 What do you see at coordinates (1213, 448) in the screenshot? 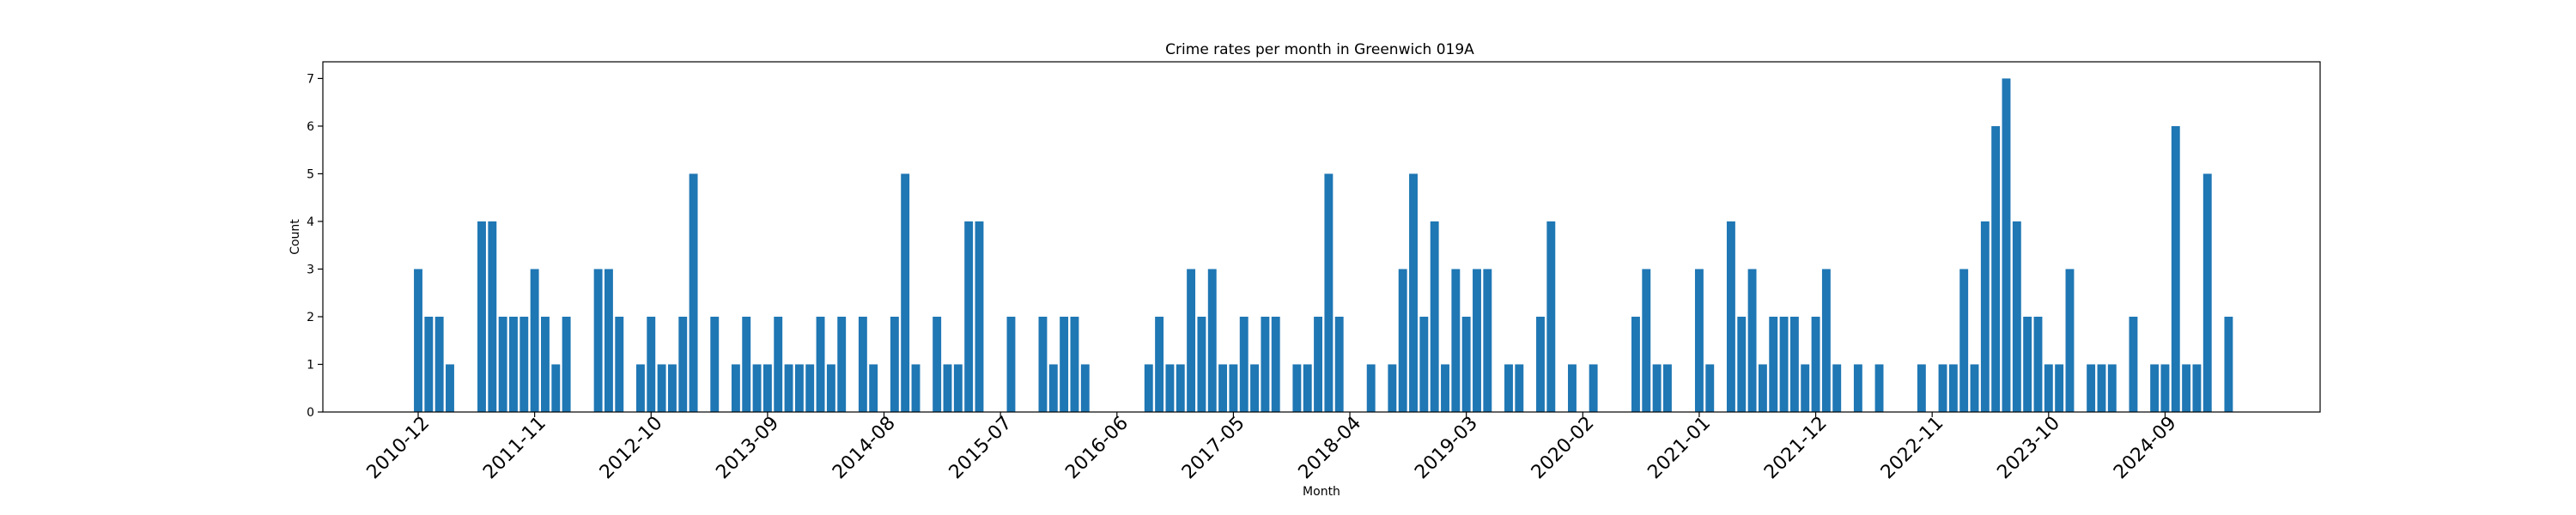
I see `x-tick-label-2017-05: 2017-05` at bounding box center [1213, 448].